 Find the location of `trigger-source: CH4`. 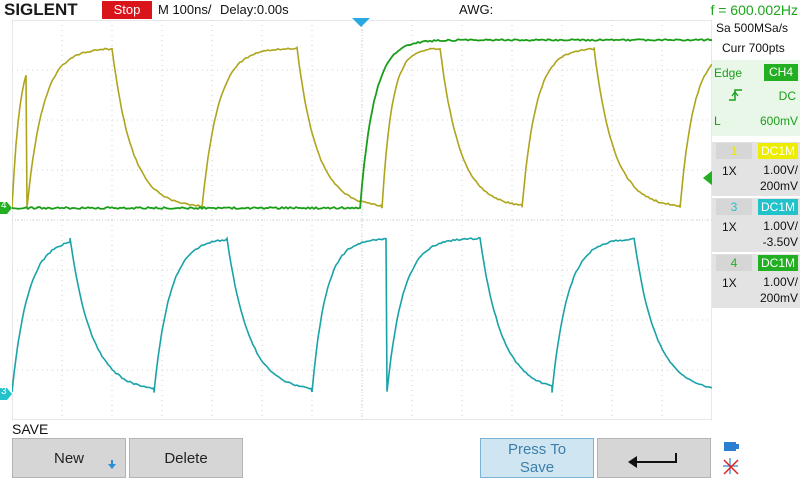

trigger-source: CH4 is located at coordinates (781, 72).